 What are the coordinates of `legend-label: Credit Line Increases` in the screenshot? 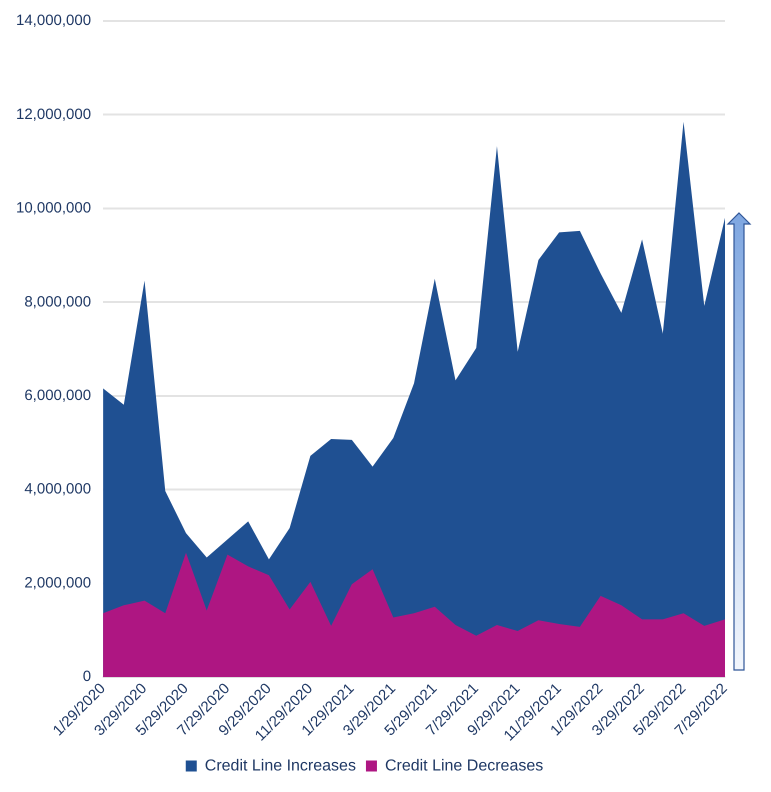 It's located at (280, 765).